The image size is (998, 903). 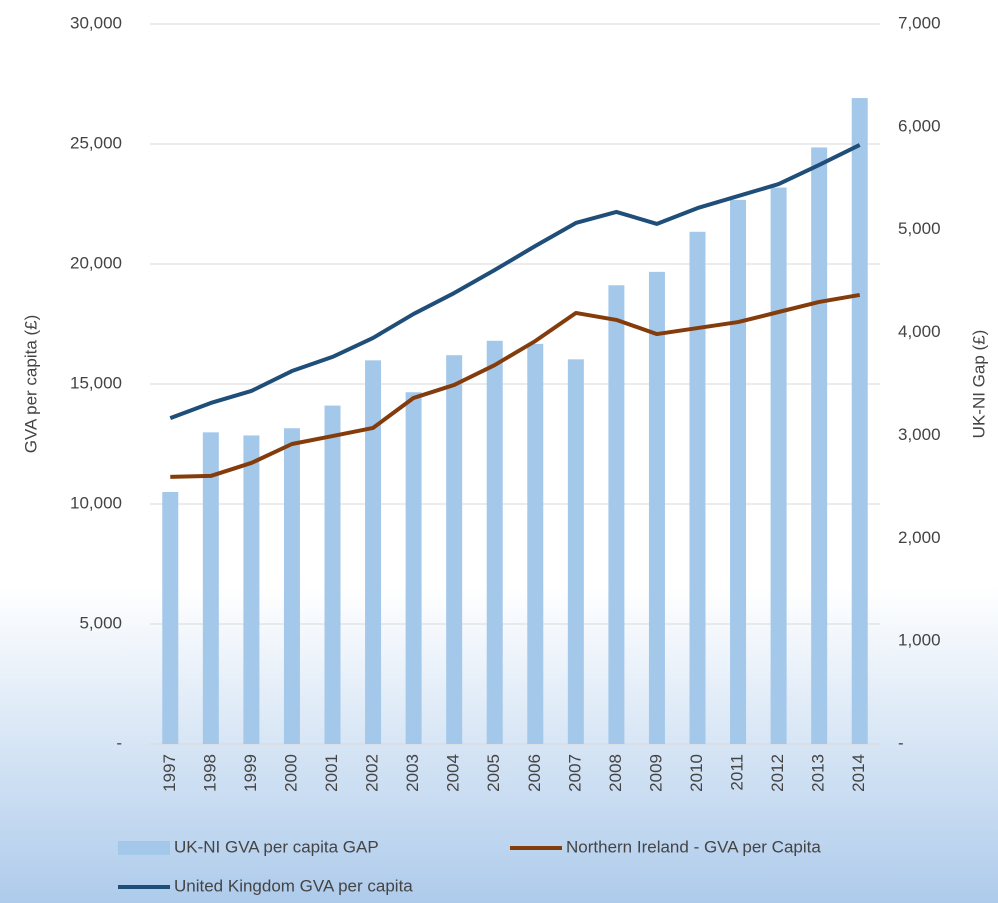 I want to click on y2-tick-label: 1,000, so click(x=919, y=640).